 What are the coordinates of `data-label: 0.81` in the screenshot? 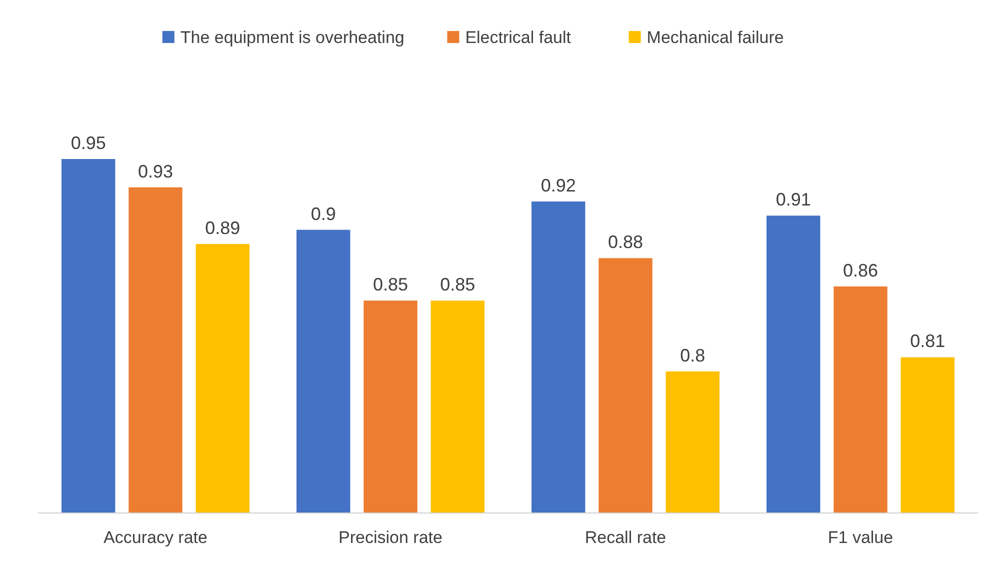 It's located at (928, 341).